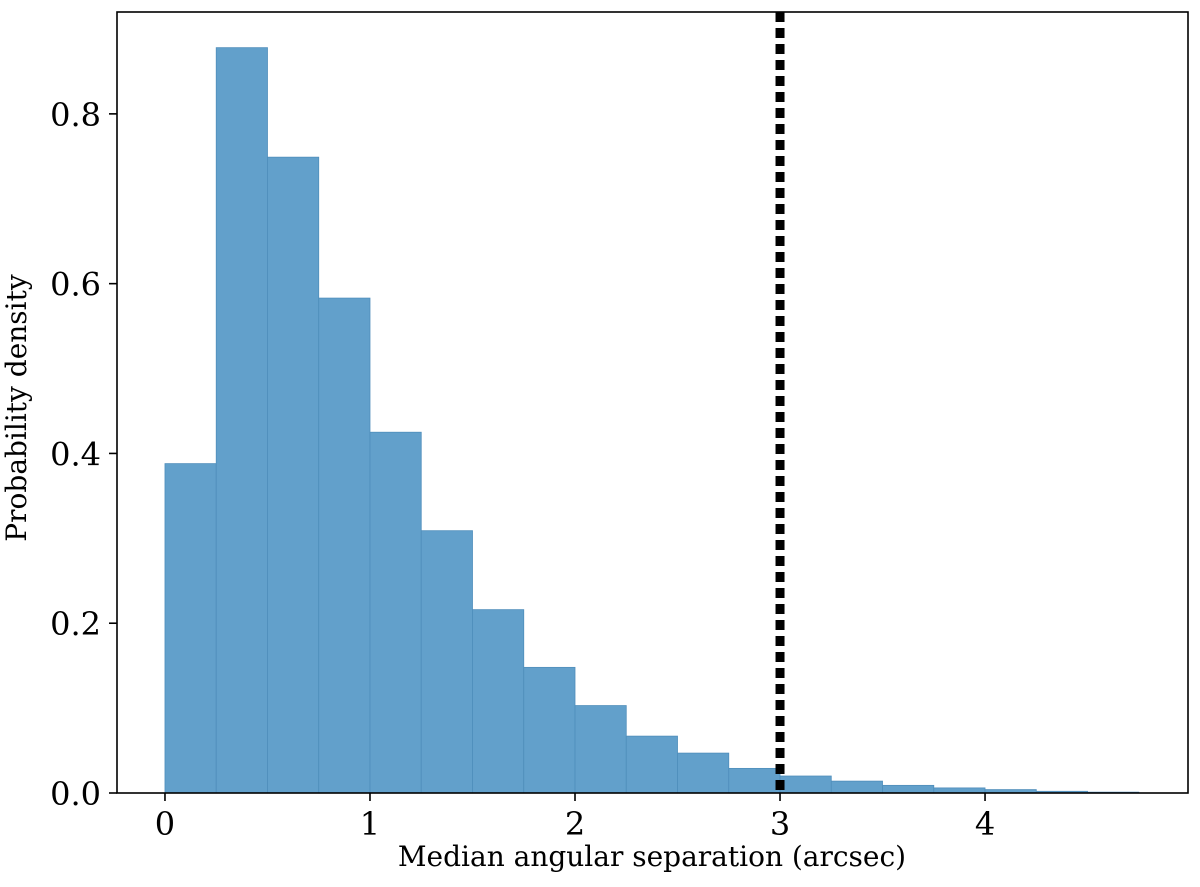 Image resolution: width=1200 pixels, height=887 pixels. Describe the element at coordinates (75, 624) in the screenshot. I see `y-tick-label: 0.2` at that location.